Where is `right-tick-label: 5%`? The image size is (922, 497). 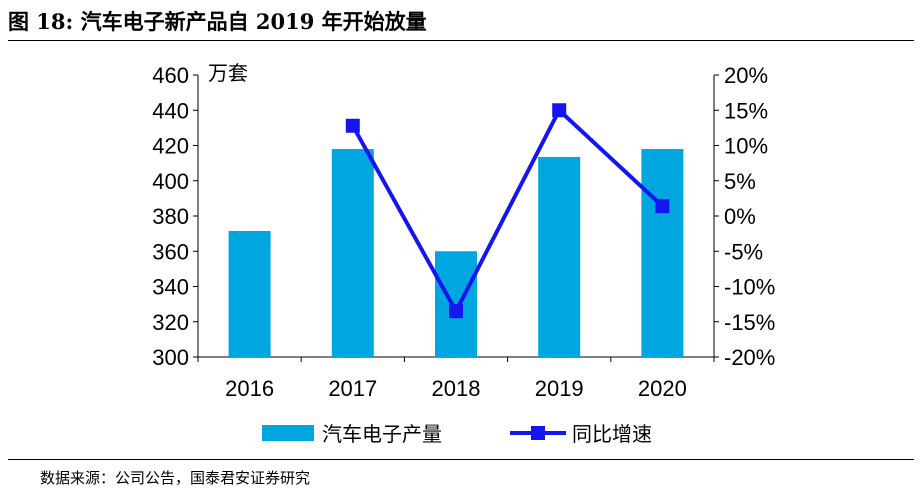 right-tick-label: 5% is located at coordinates (740, 181).